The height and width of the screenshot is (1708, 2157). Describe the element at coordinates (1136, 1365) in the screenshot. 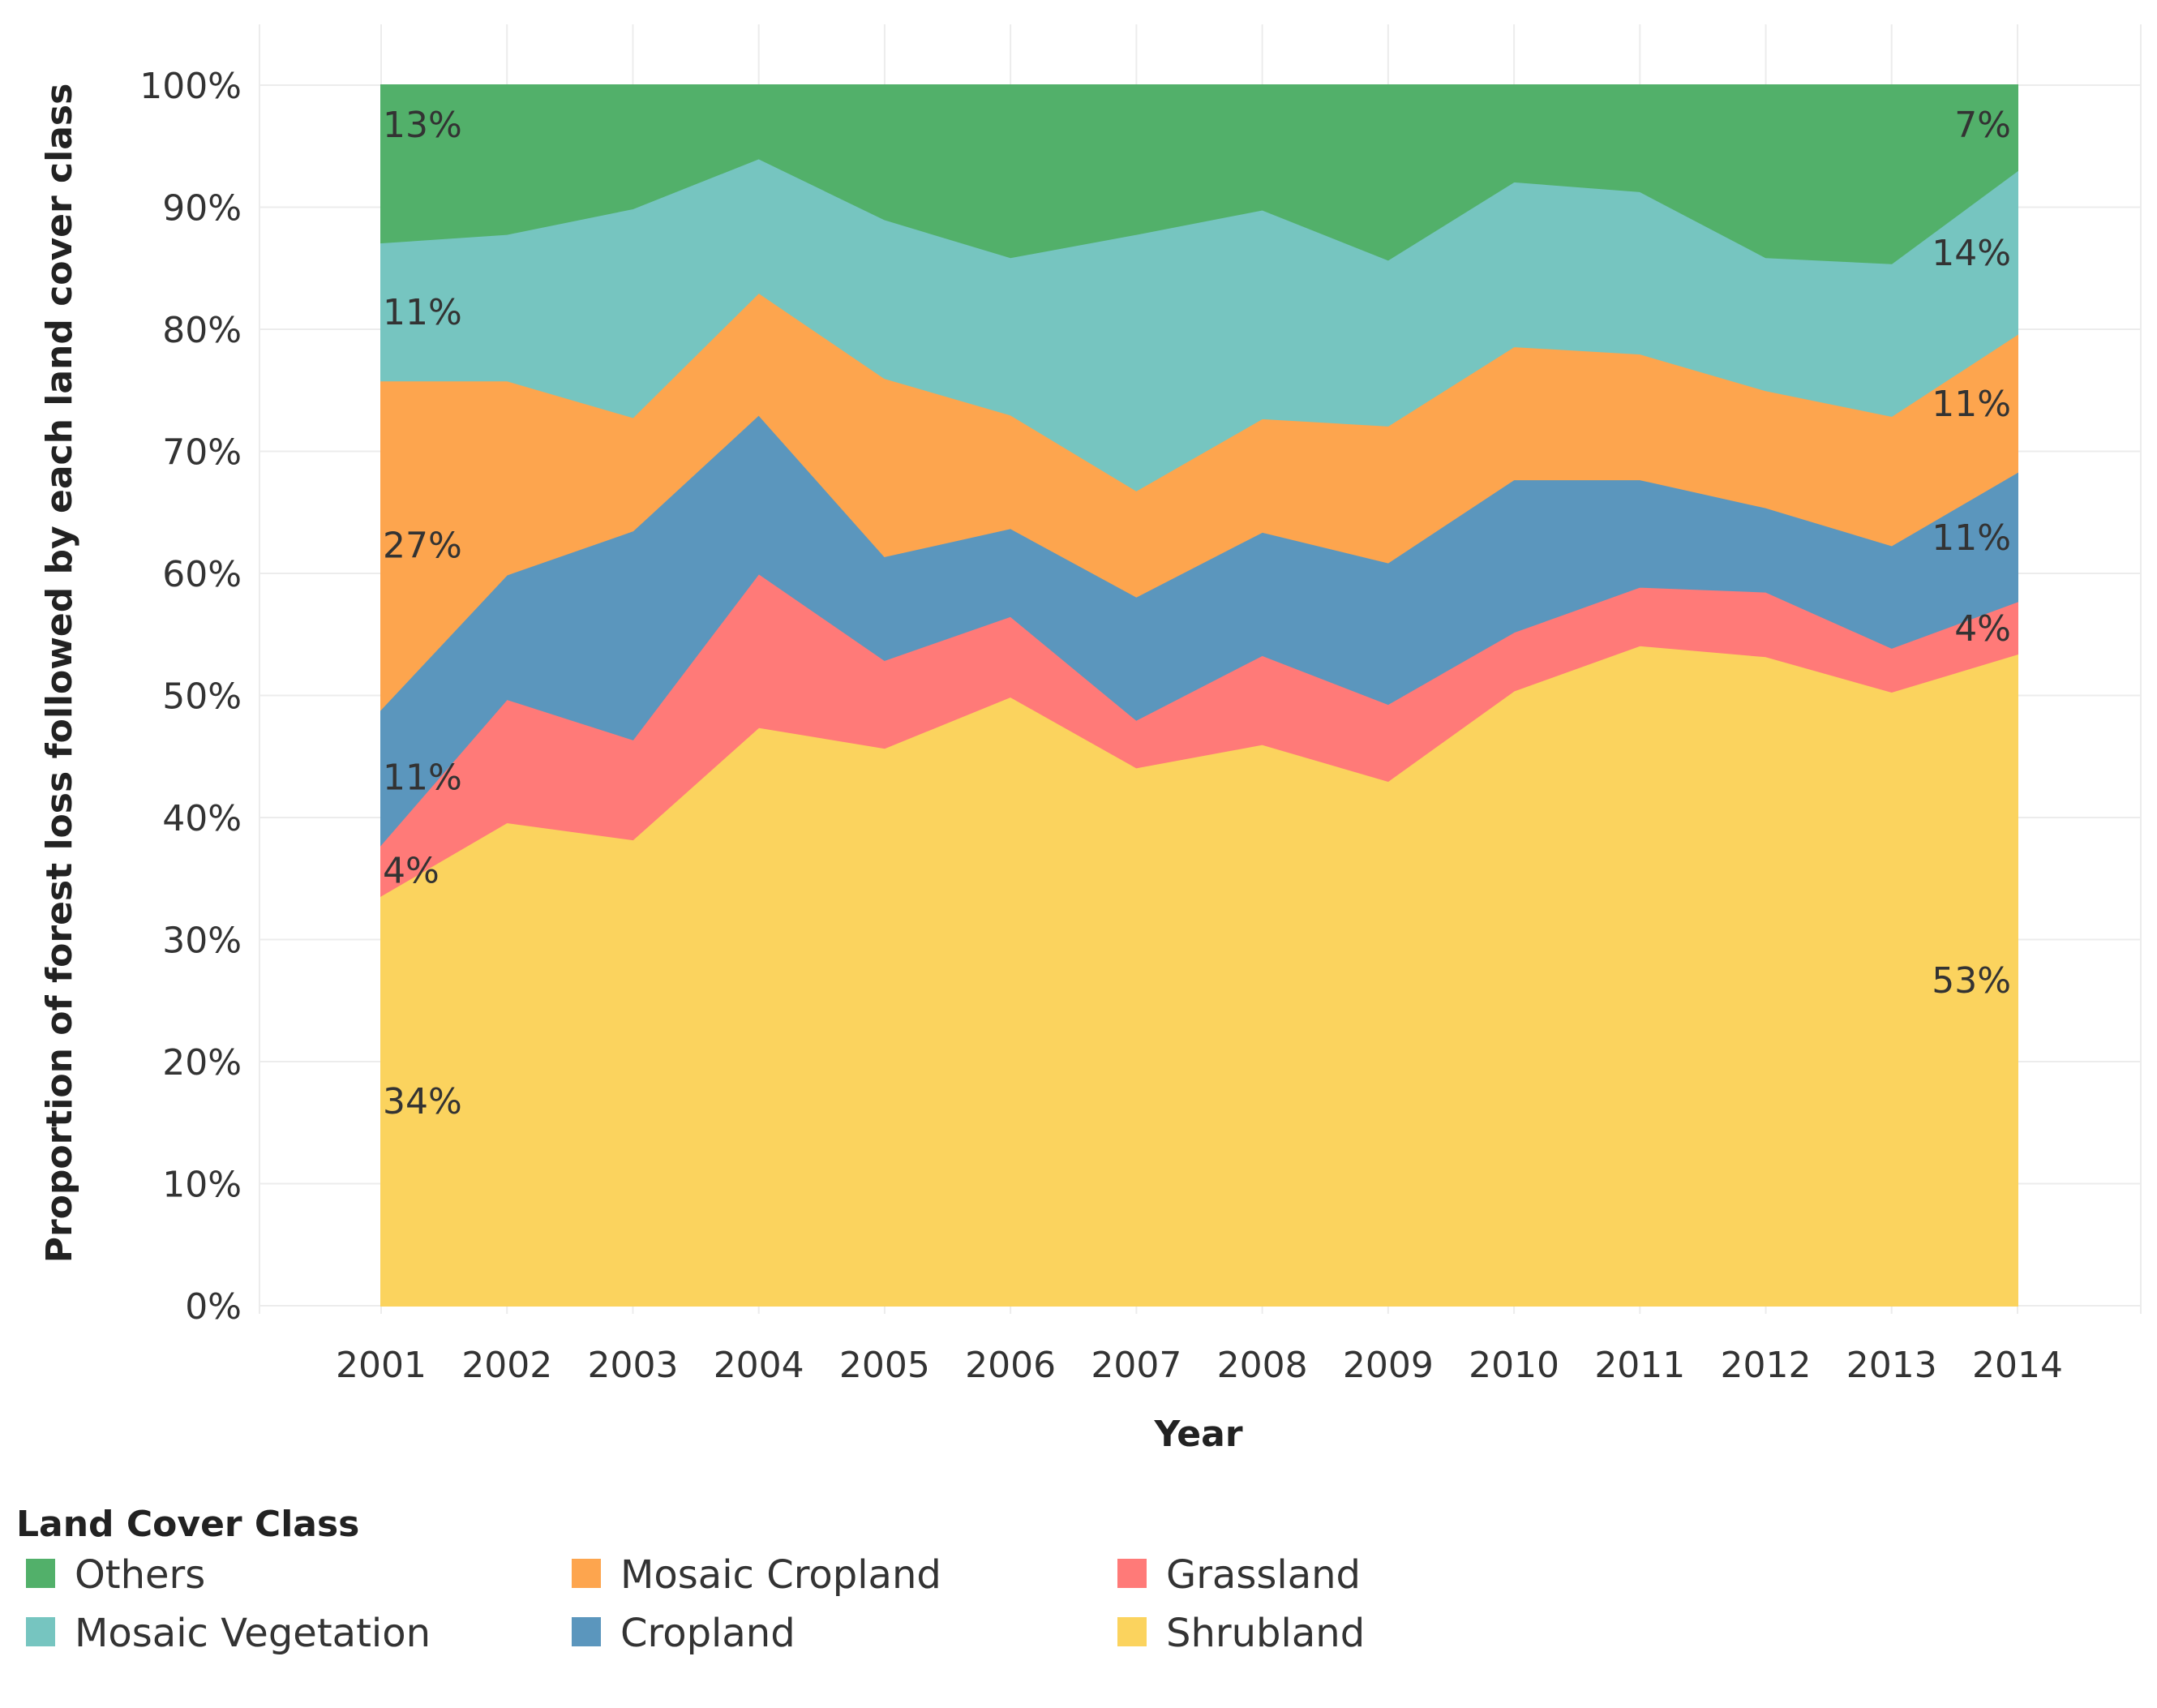

I see `x-tick-label-2007: 2007` at that location.